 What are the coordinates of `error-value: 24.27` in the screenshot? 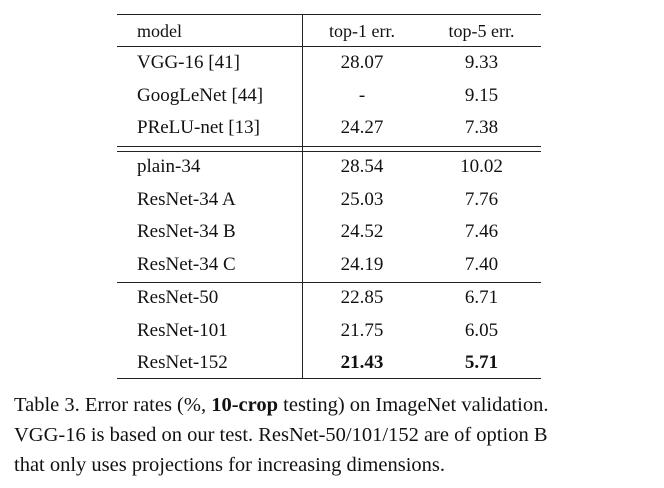 It's located at (362, 127).